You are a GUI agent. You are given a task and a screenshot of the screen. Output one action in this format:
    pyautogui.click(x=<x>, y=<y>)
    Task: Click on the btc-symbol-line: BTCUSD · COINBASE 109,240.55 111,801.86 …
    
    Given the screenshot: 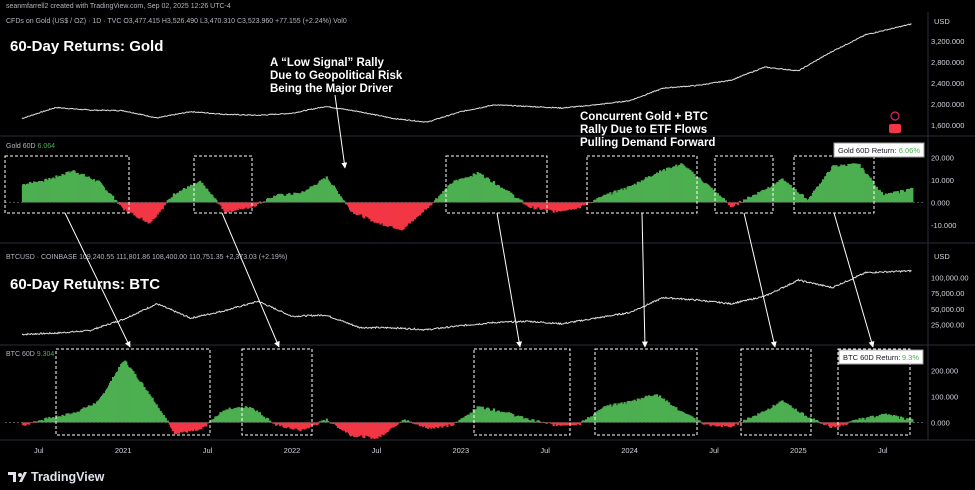 What is the action you would take?
    pyautogui.click(x=146, y=257)
    